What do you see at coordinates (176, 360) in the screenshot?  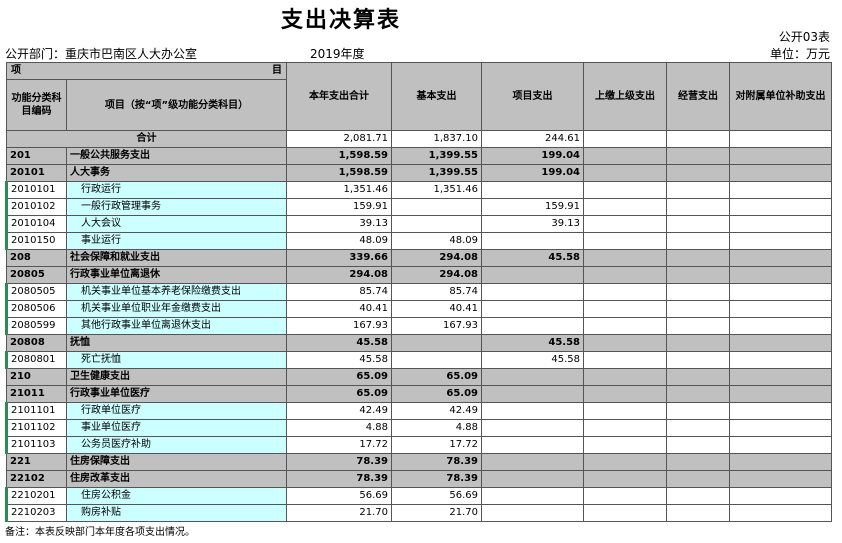 I see `name-cell: 死亡抚恤` at bounding box center [176, 360].